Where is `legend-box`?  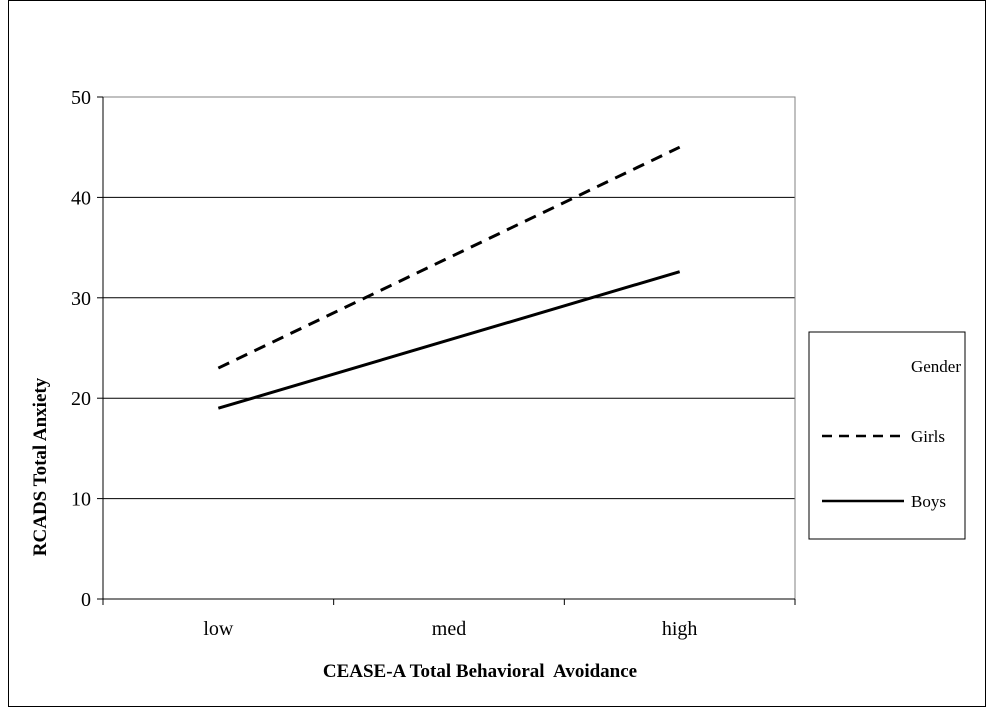 legend-box is located at coordinates (887, 435).